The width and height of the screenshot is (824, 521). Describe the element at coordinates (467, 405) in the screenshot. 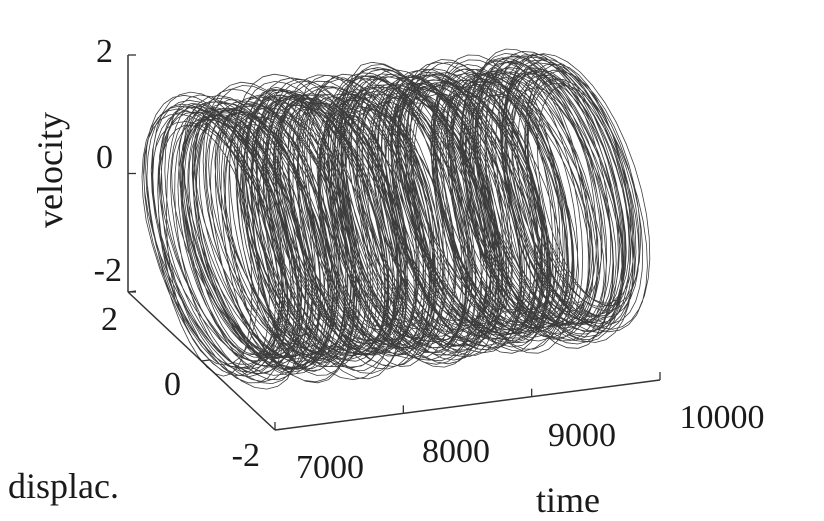

I see `x-axis-line` at that location.